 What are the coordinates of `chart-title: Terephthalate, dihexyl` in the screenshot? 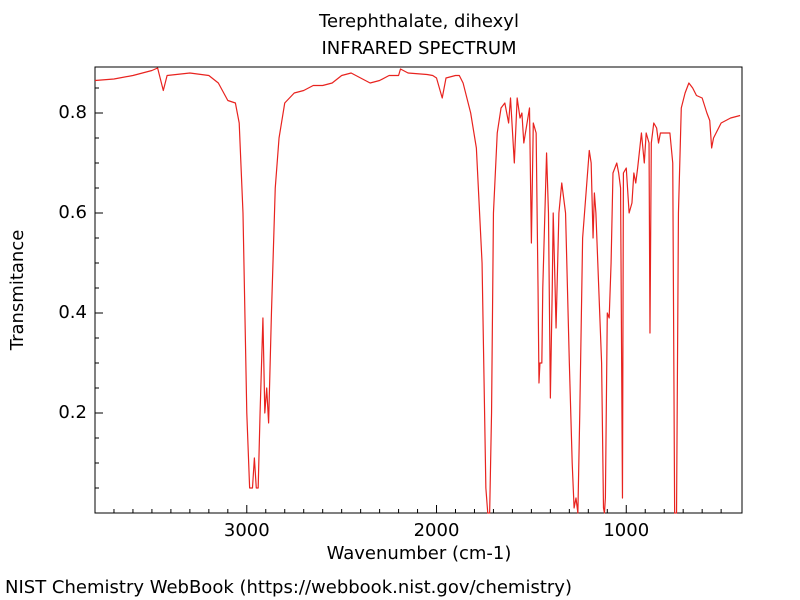 It's located at (418, 21).